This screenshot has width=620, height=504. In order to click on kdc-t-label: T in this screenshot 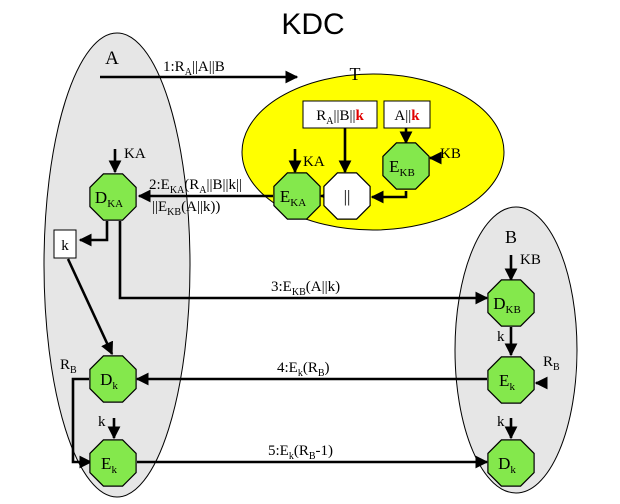, I will do `click(355, 74)`.